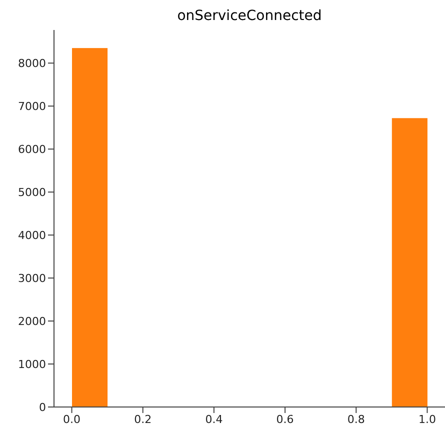  What do you see at coordinates (32, 364) in the screenshot?
I see `y-tick-label: 1000` at bounding box center [32, 364].